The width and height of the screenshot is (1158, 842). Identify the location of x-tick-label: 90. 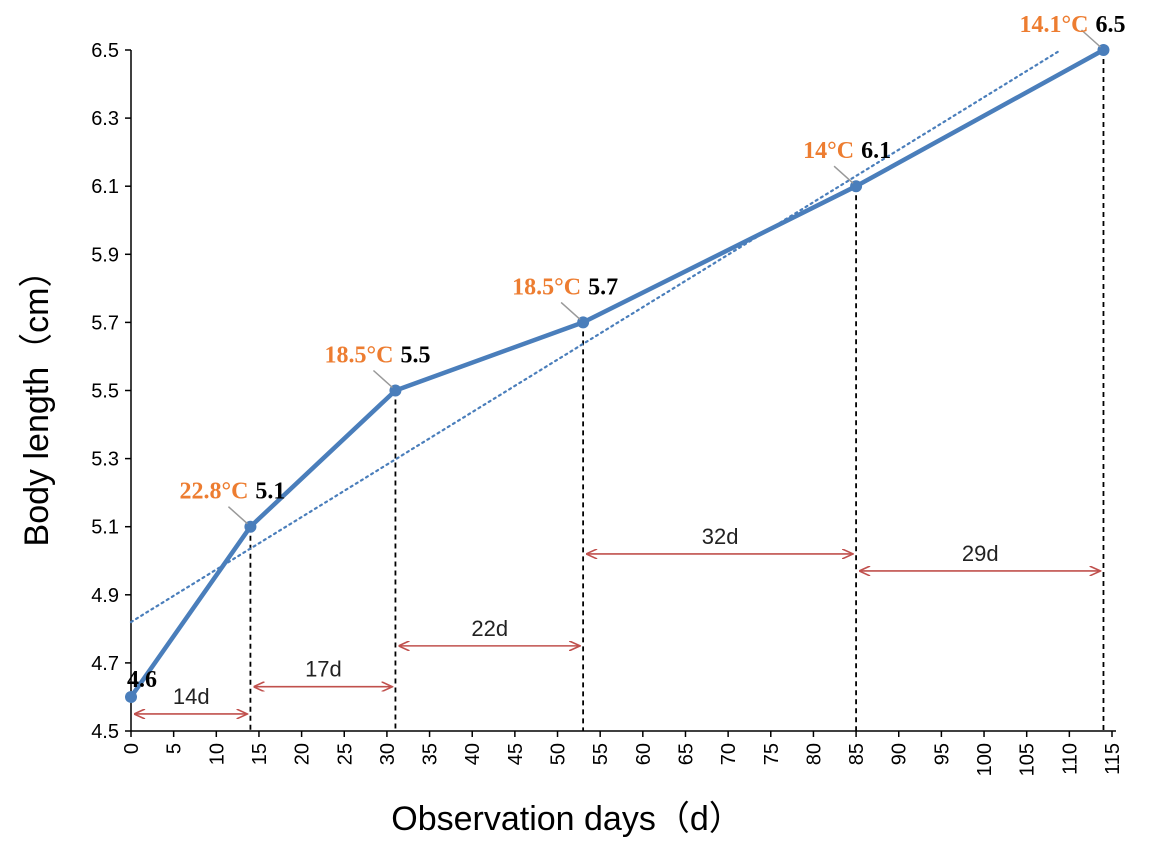
(900, 754).